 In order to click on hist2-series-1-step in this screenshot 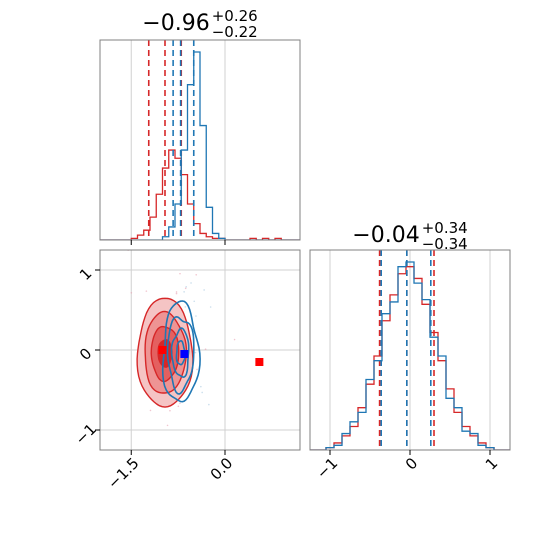, I will do `click(410, 355)`.